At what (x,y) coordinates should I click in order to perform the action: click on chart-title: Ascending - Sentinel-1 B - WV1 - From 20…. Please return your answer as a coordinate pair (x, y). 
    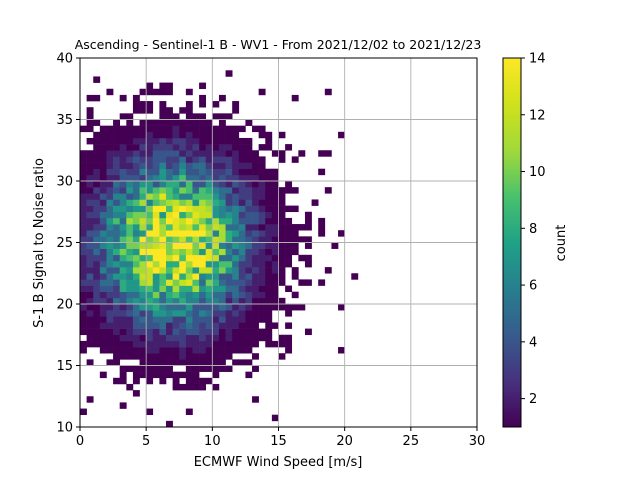
    Looking at the image, I should click on (278, 44).